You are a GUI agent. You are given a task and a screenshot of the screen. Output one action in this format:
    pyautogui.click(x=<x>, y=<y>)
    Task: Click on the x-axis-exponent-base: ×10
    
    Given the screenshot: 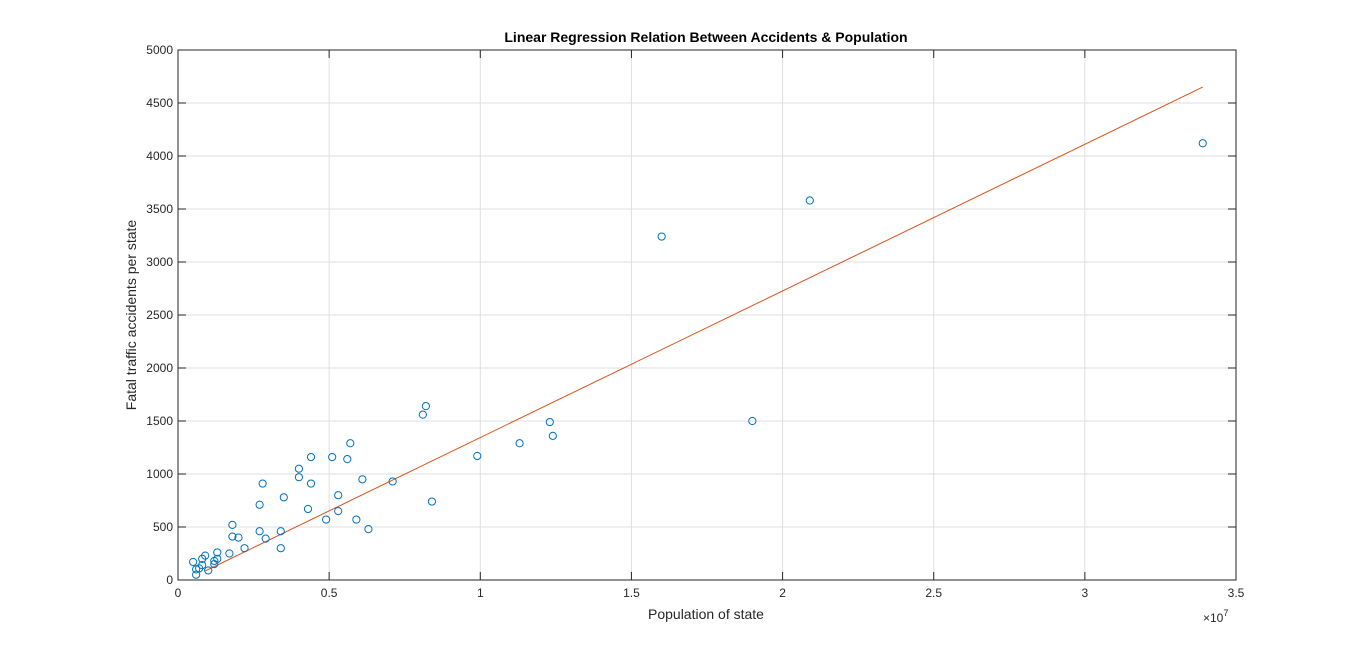 What is the action you would take?
    pyautogui.click(x=1213, y=618)
    